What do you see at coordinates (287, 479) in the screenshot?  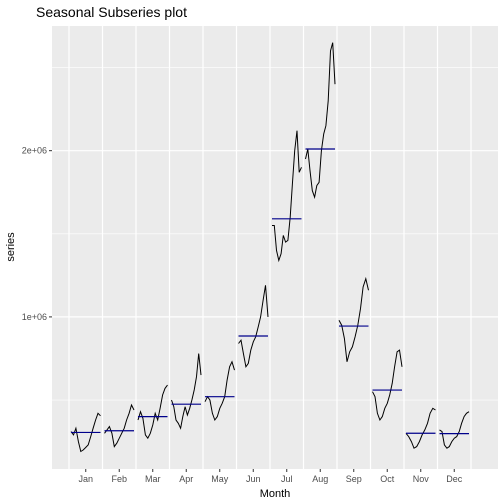 I see `x-tick-label: Jul` at bounding box center [287, 479].